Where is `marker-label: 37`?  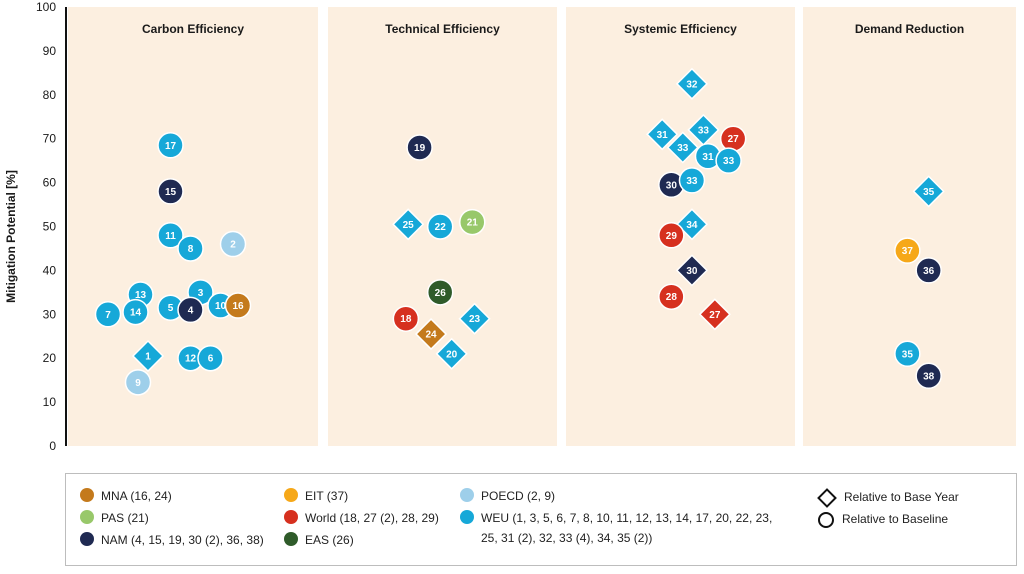
marker-label: 37 is located at coordinates (908, 251).